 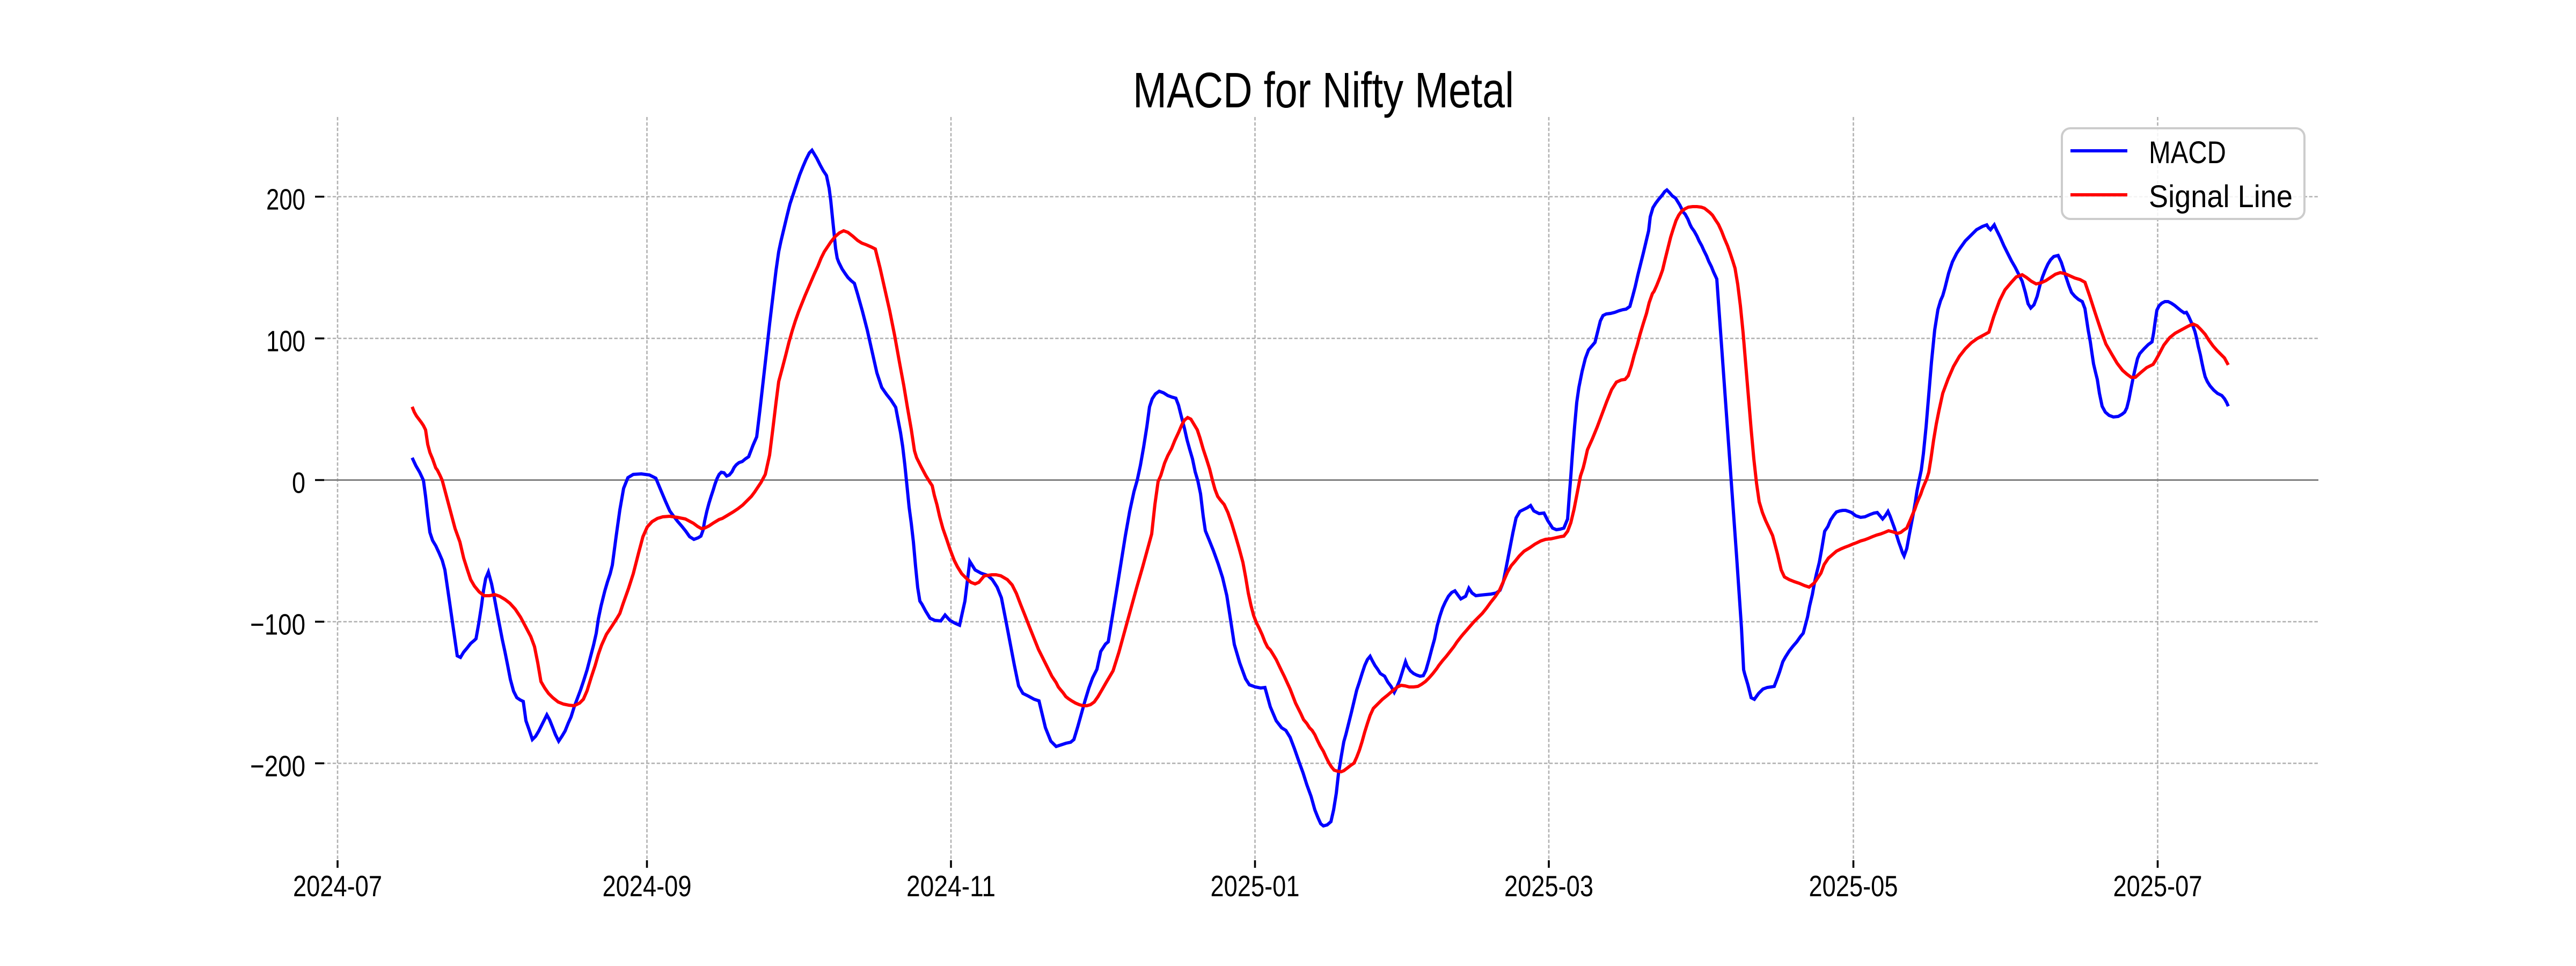 I want to click on svg-text: MACD, so click(x=2187, y=152).